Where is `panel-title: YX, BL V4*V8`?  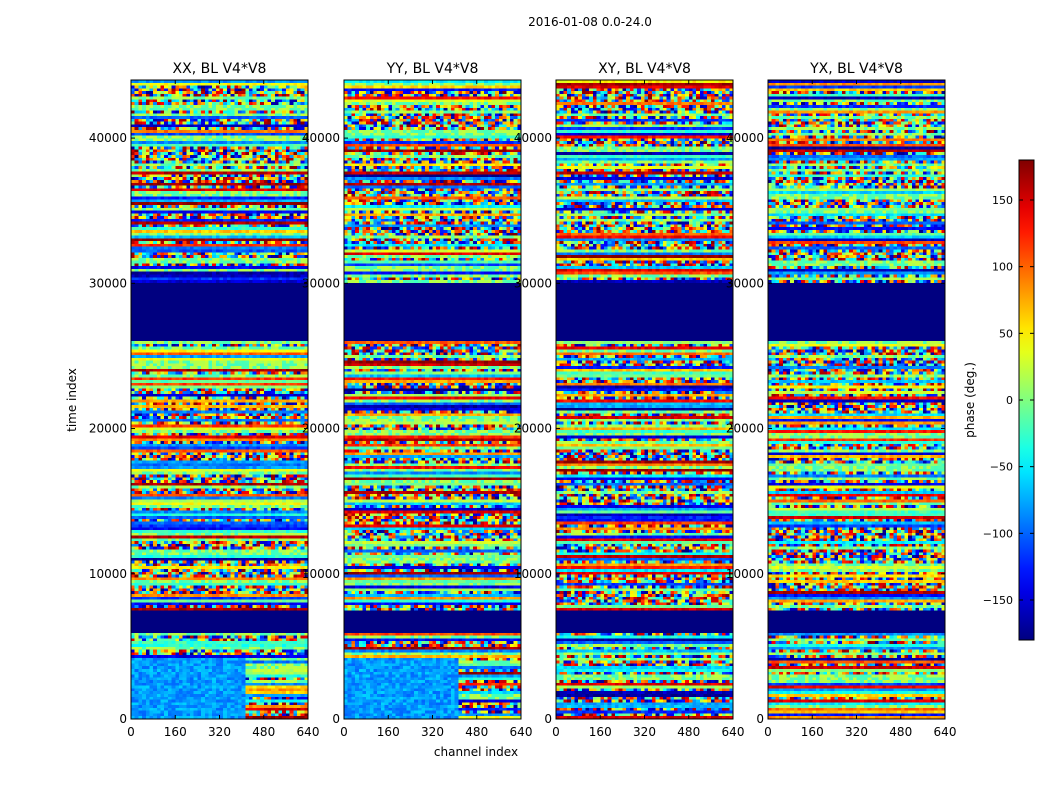 panel-title: YX, BL V4*V8 is located at coordinates (856, 69).